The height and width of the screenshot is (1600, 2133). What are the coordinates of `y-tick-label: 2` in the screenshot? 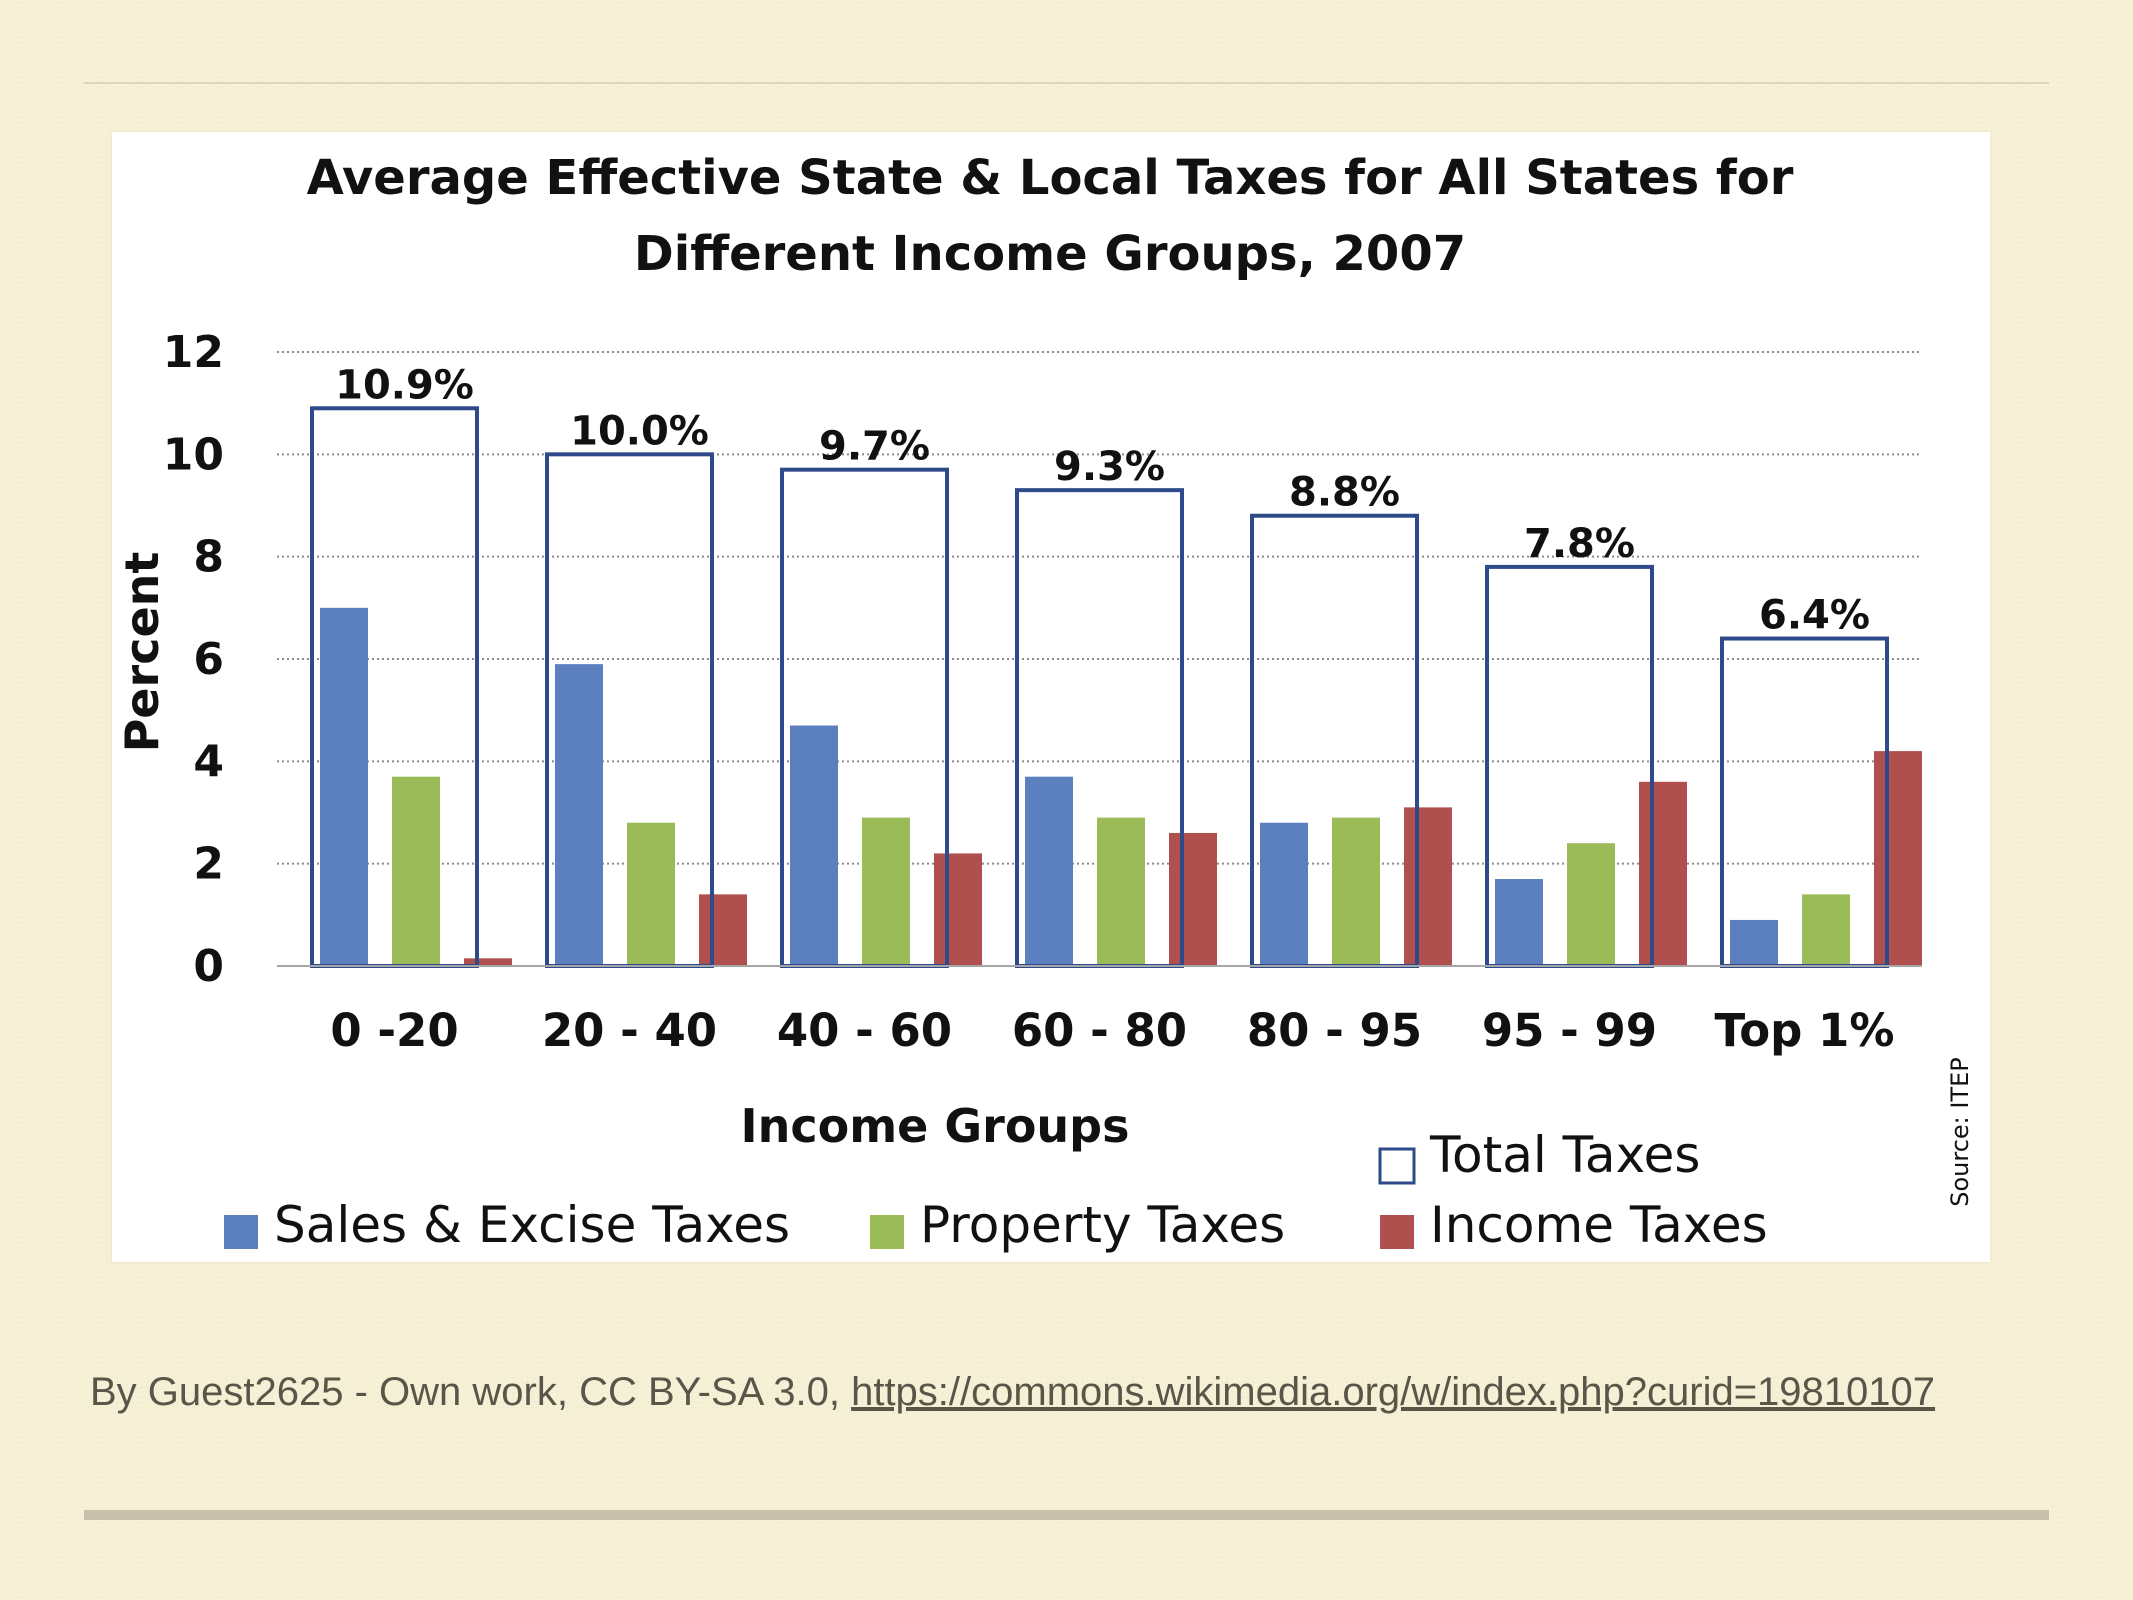 It's located at (208, 864).